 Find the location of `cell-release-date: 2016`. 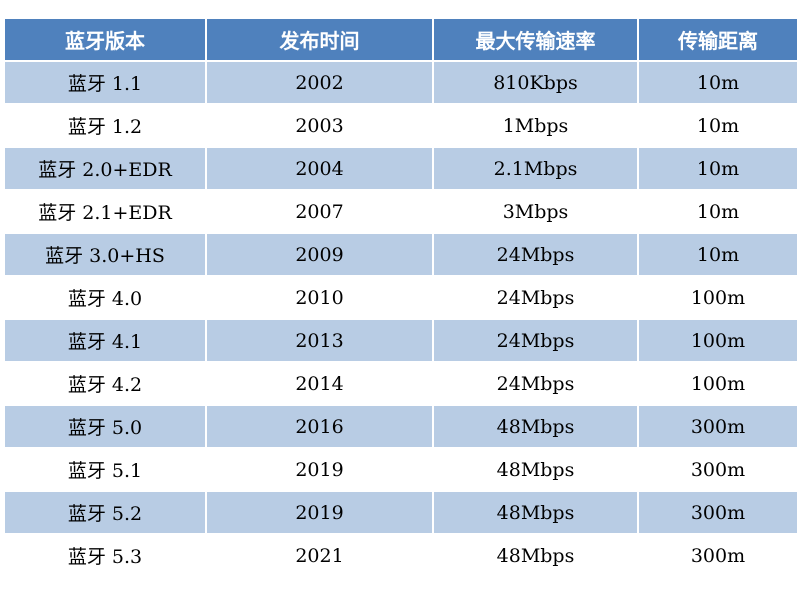

cell-release-date: 2016 is located at coordinates (319, 426).